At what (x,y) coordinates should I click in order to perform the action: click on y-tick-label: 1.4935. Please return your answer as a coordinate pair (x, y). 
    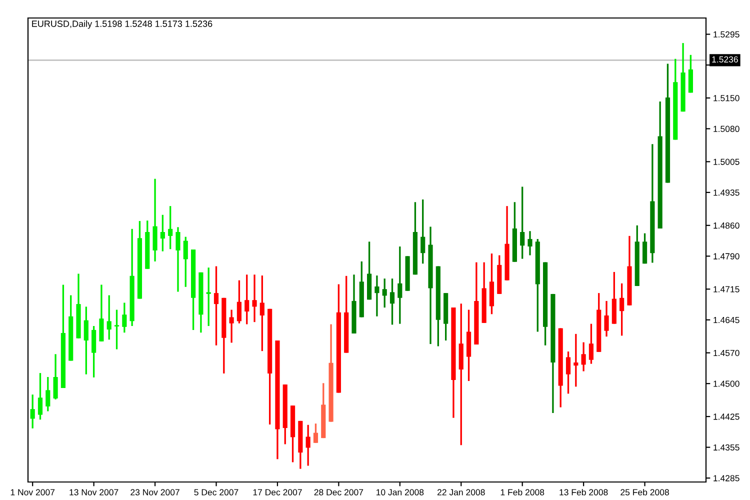
    Looking at the image, I should click on (727, 193).